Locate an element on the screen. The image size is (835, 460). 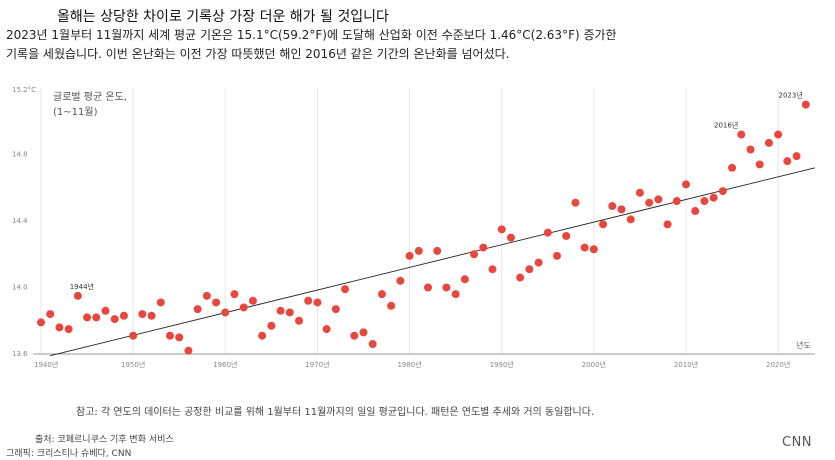
x-tick-label: 1990년 is located at coordinates (502, 364).